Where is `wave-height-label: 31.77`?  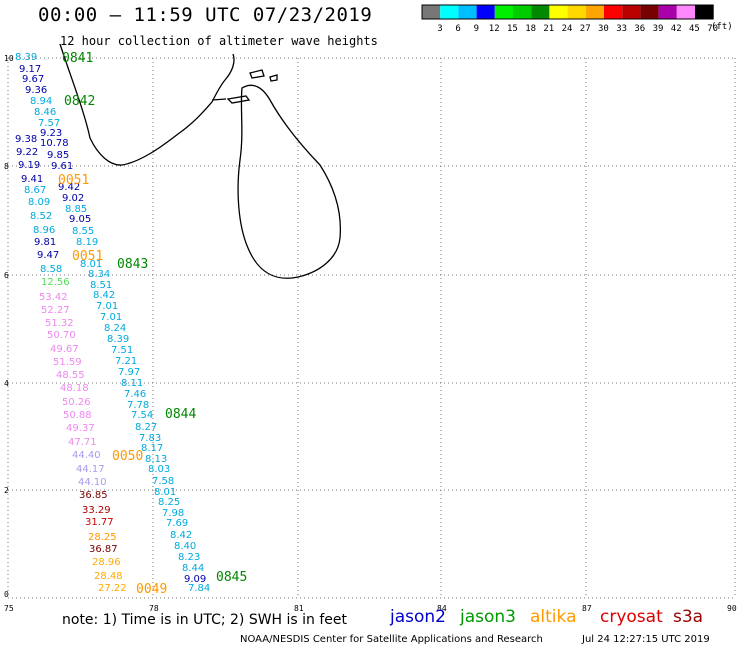 wave-height-label: 31.77 is located at coordinates (99, 522).